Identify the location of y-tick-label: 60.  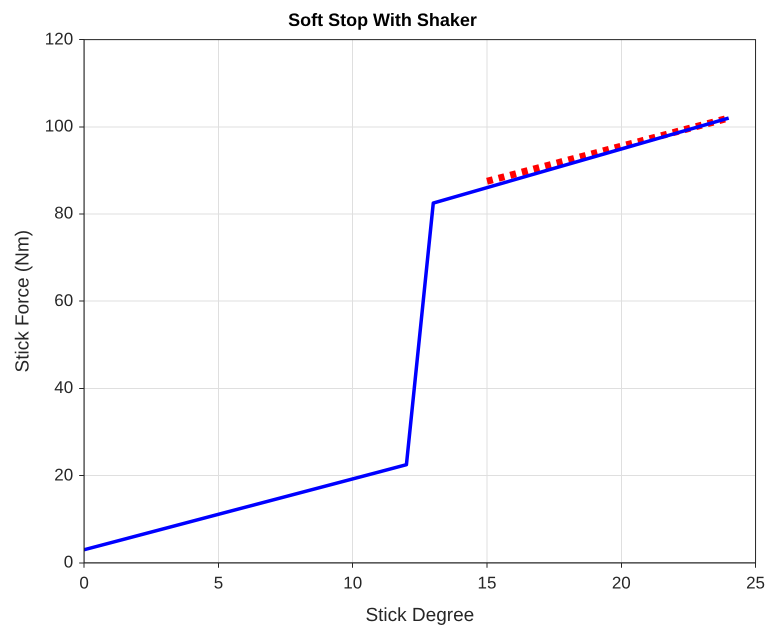
(64, 300).